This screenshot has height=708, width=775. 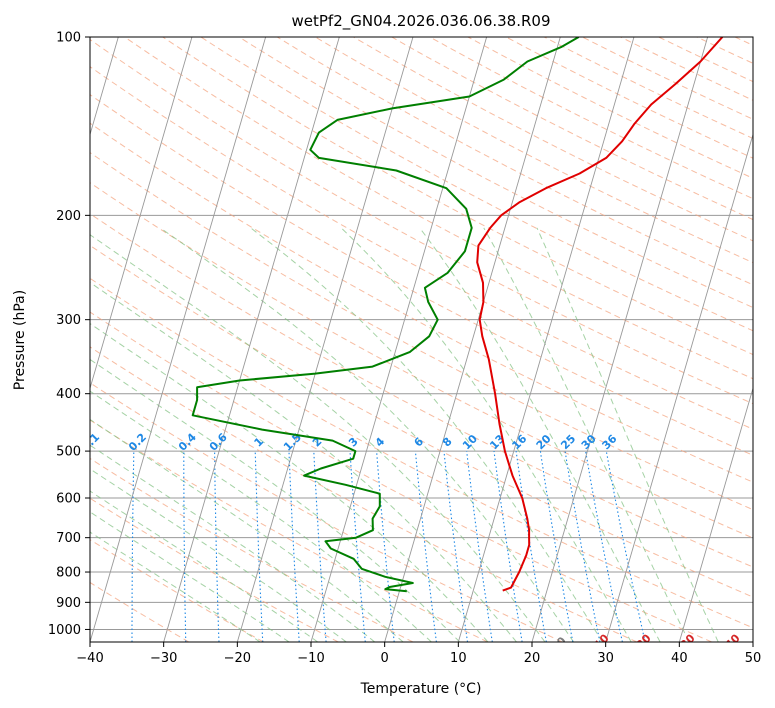 What do you see at coordinates (237, 658) in the screenshot?
I see `x-tick-label: −20` at bounding box center [237, 658].